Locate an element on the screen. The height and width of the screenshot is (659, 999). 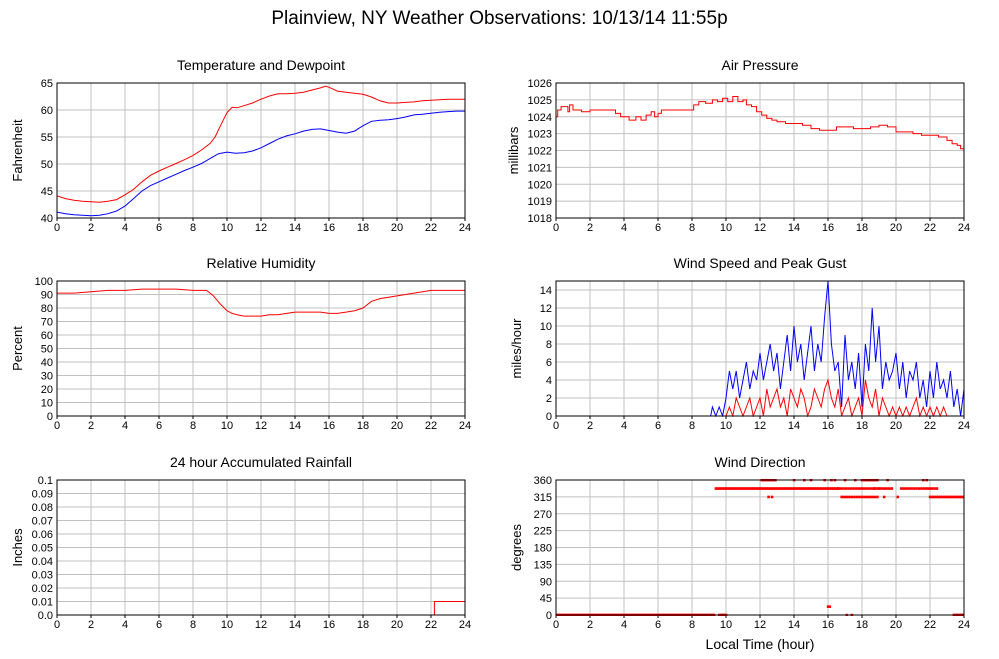
temp-xtick-label: 8 is located at coordinates (193, 228).